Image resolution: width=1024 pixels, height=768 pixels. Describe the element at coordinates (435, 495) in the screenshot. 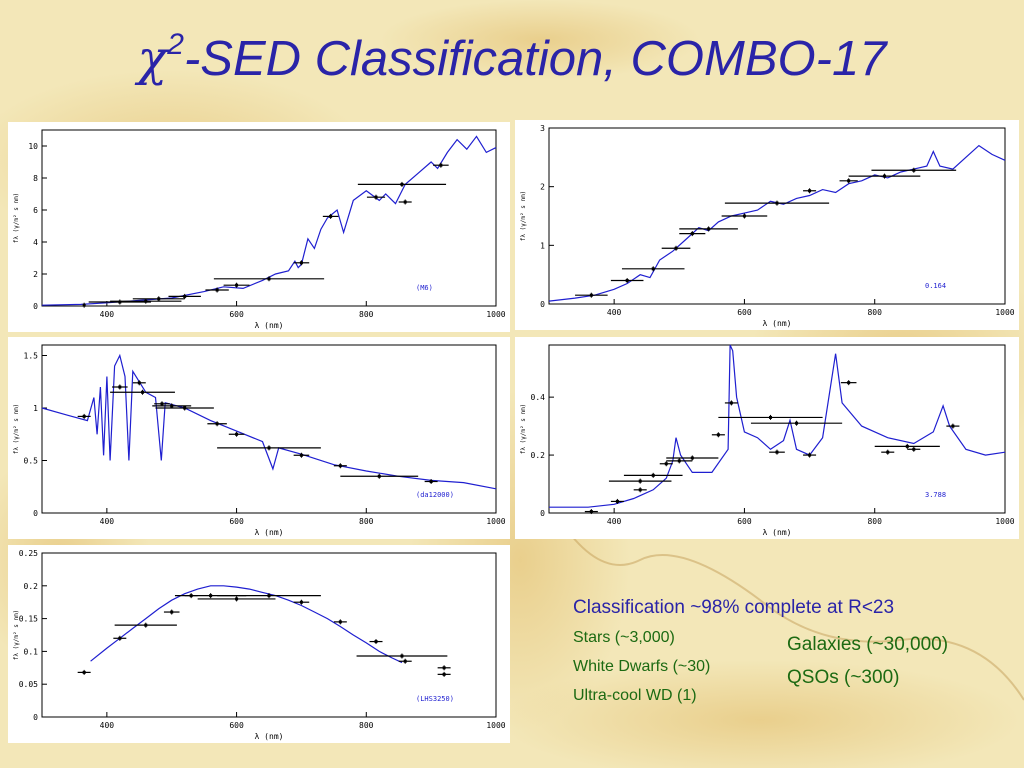

I see `object-label: (da12000)` at that location.